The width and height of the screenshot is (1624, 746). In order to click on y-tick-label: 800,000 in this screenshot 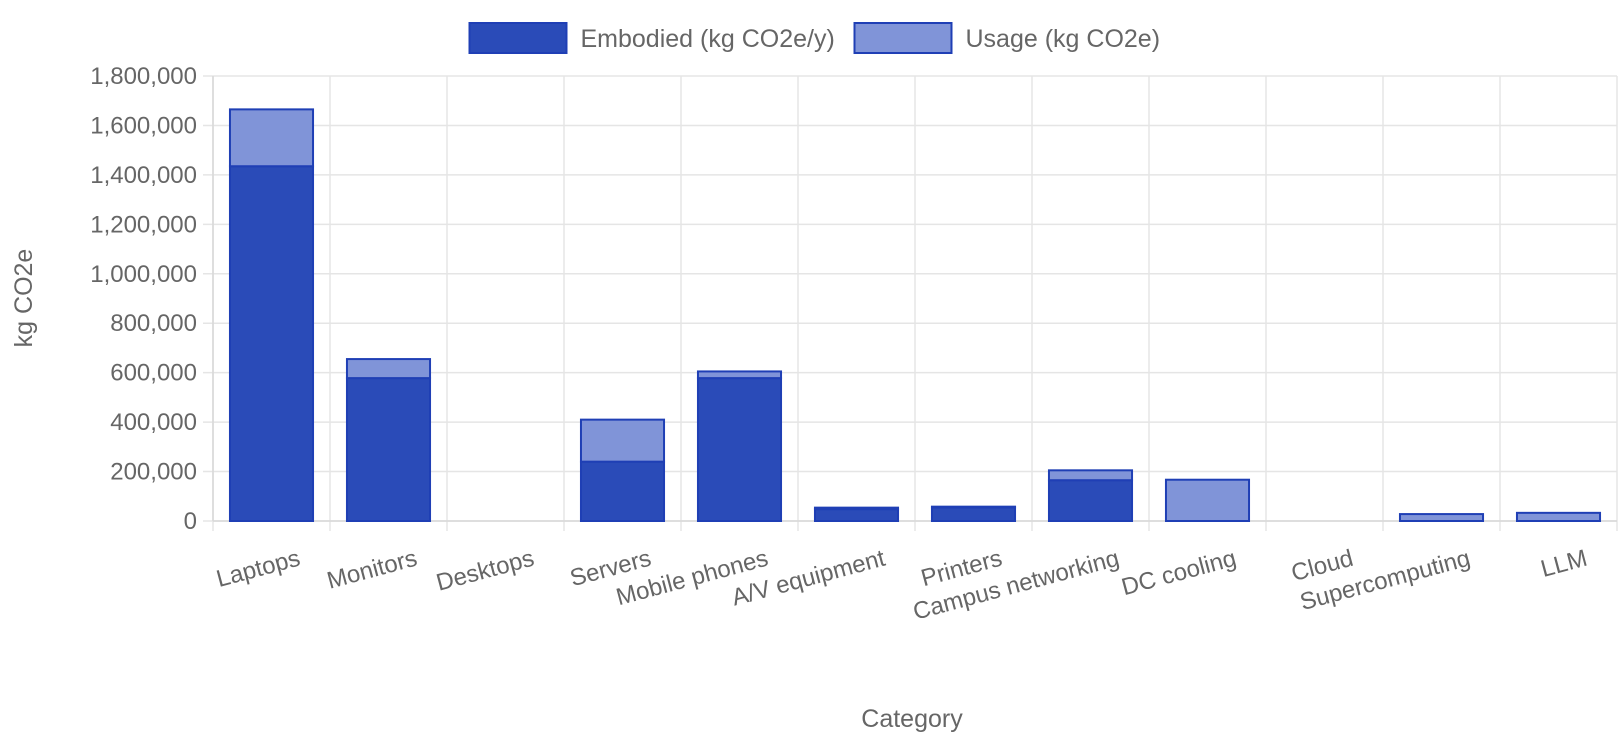, I will do `click(153, 323)`.